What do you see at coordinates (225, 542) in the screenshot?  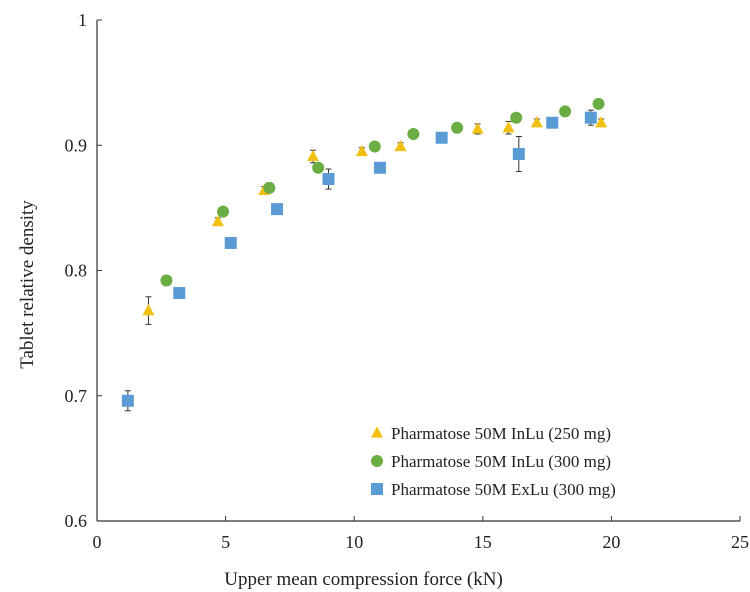 I see `x-tick-label: 5` at bounding box center [225, 542].